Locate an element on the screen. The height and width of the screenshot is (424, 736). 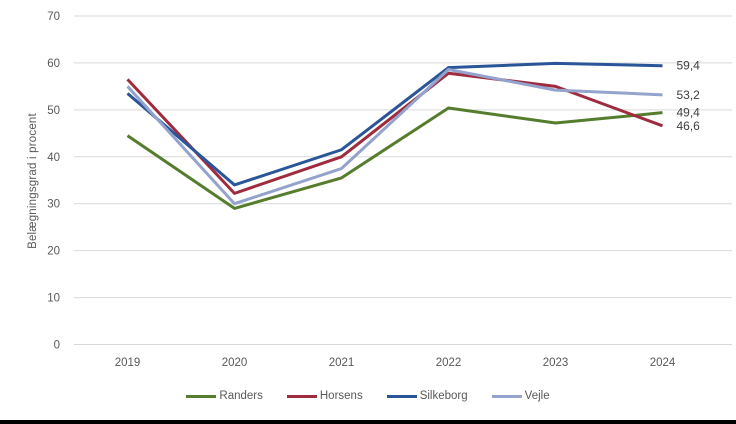
y-tick-label: 0 is located at coordinates (57, 346).